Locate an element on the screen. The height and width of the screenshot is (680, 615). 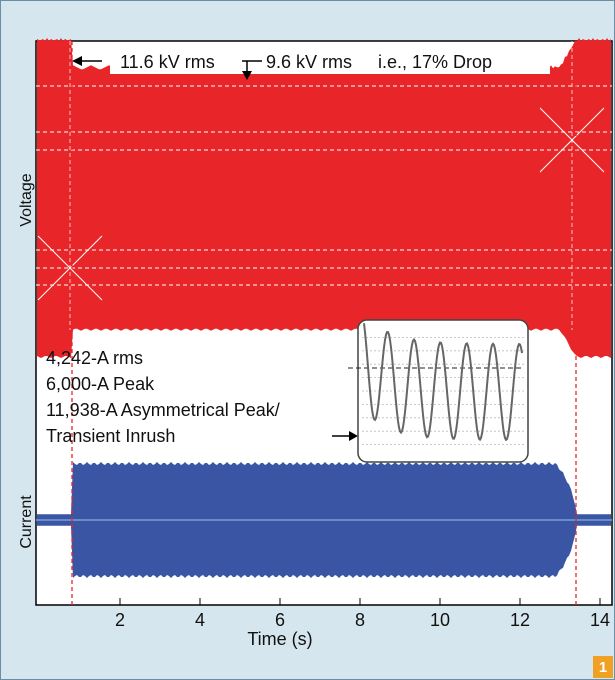
x-tick-label: 6 is located at coordinates (280, 620).